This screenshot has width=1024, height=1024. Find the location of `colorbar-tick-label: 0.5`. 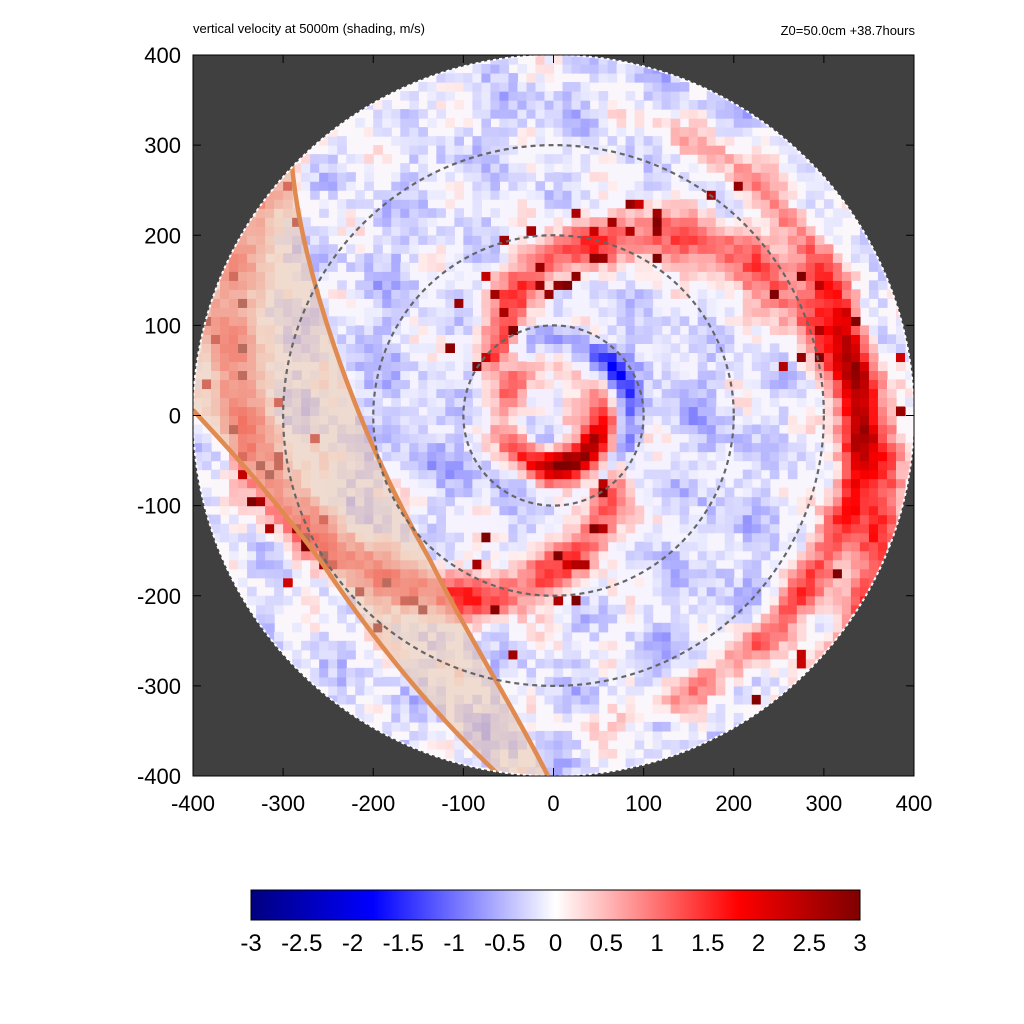

colorbar-tick-label: 0.5 is located at coordinates (606, 943).